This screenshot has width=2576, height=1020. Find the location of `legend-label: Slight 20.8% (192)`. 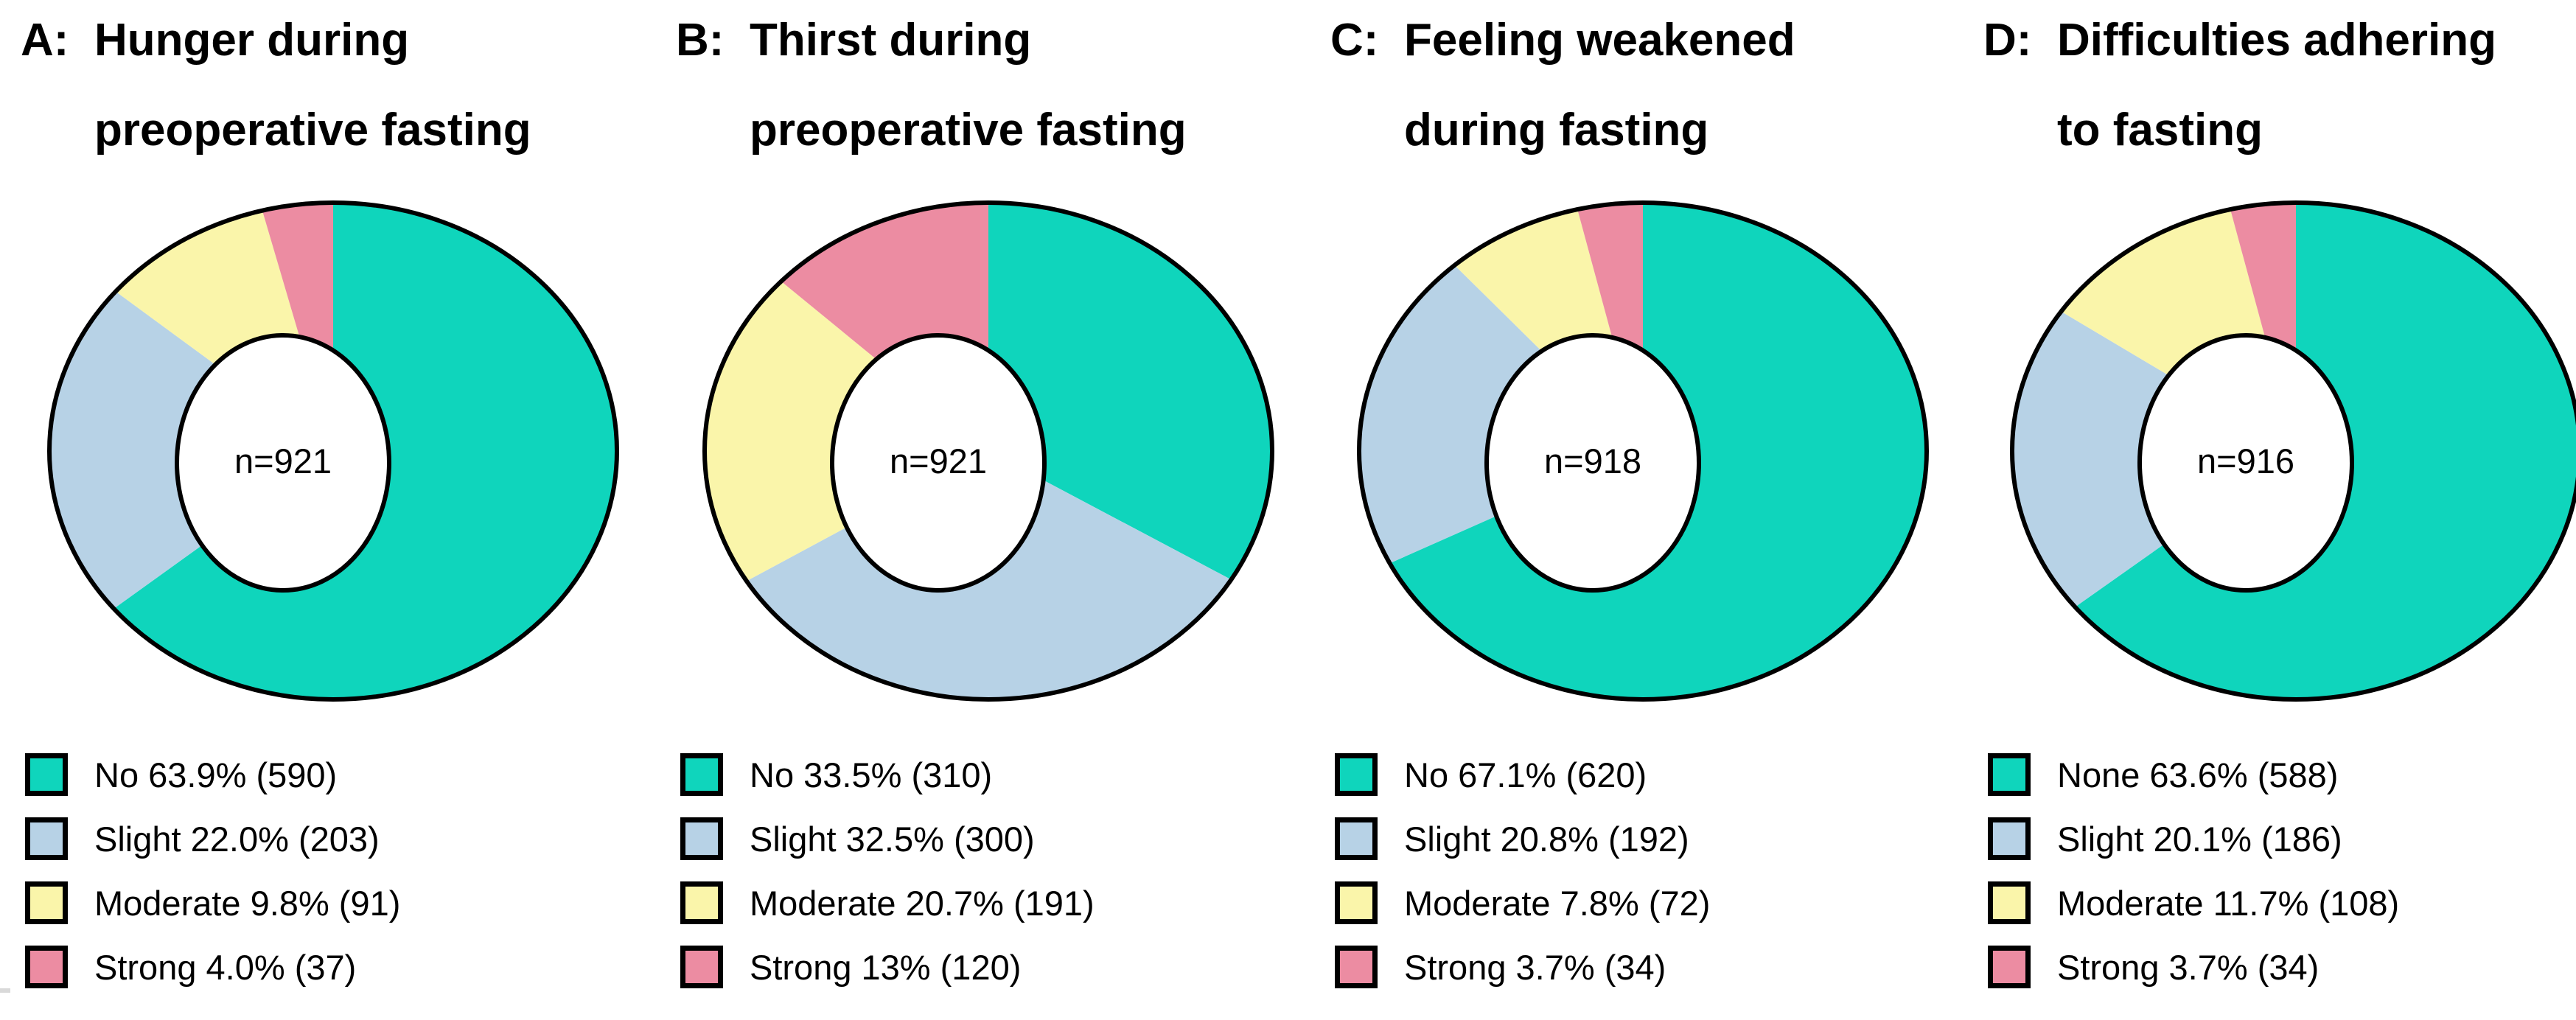

legend-label: Slight 20.8% (192) is located at coordinates (1546, 839).